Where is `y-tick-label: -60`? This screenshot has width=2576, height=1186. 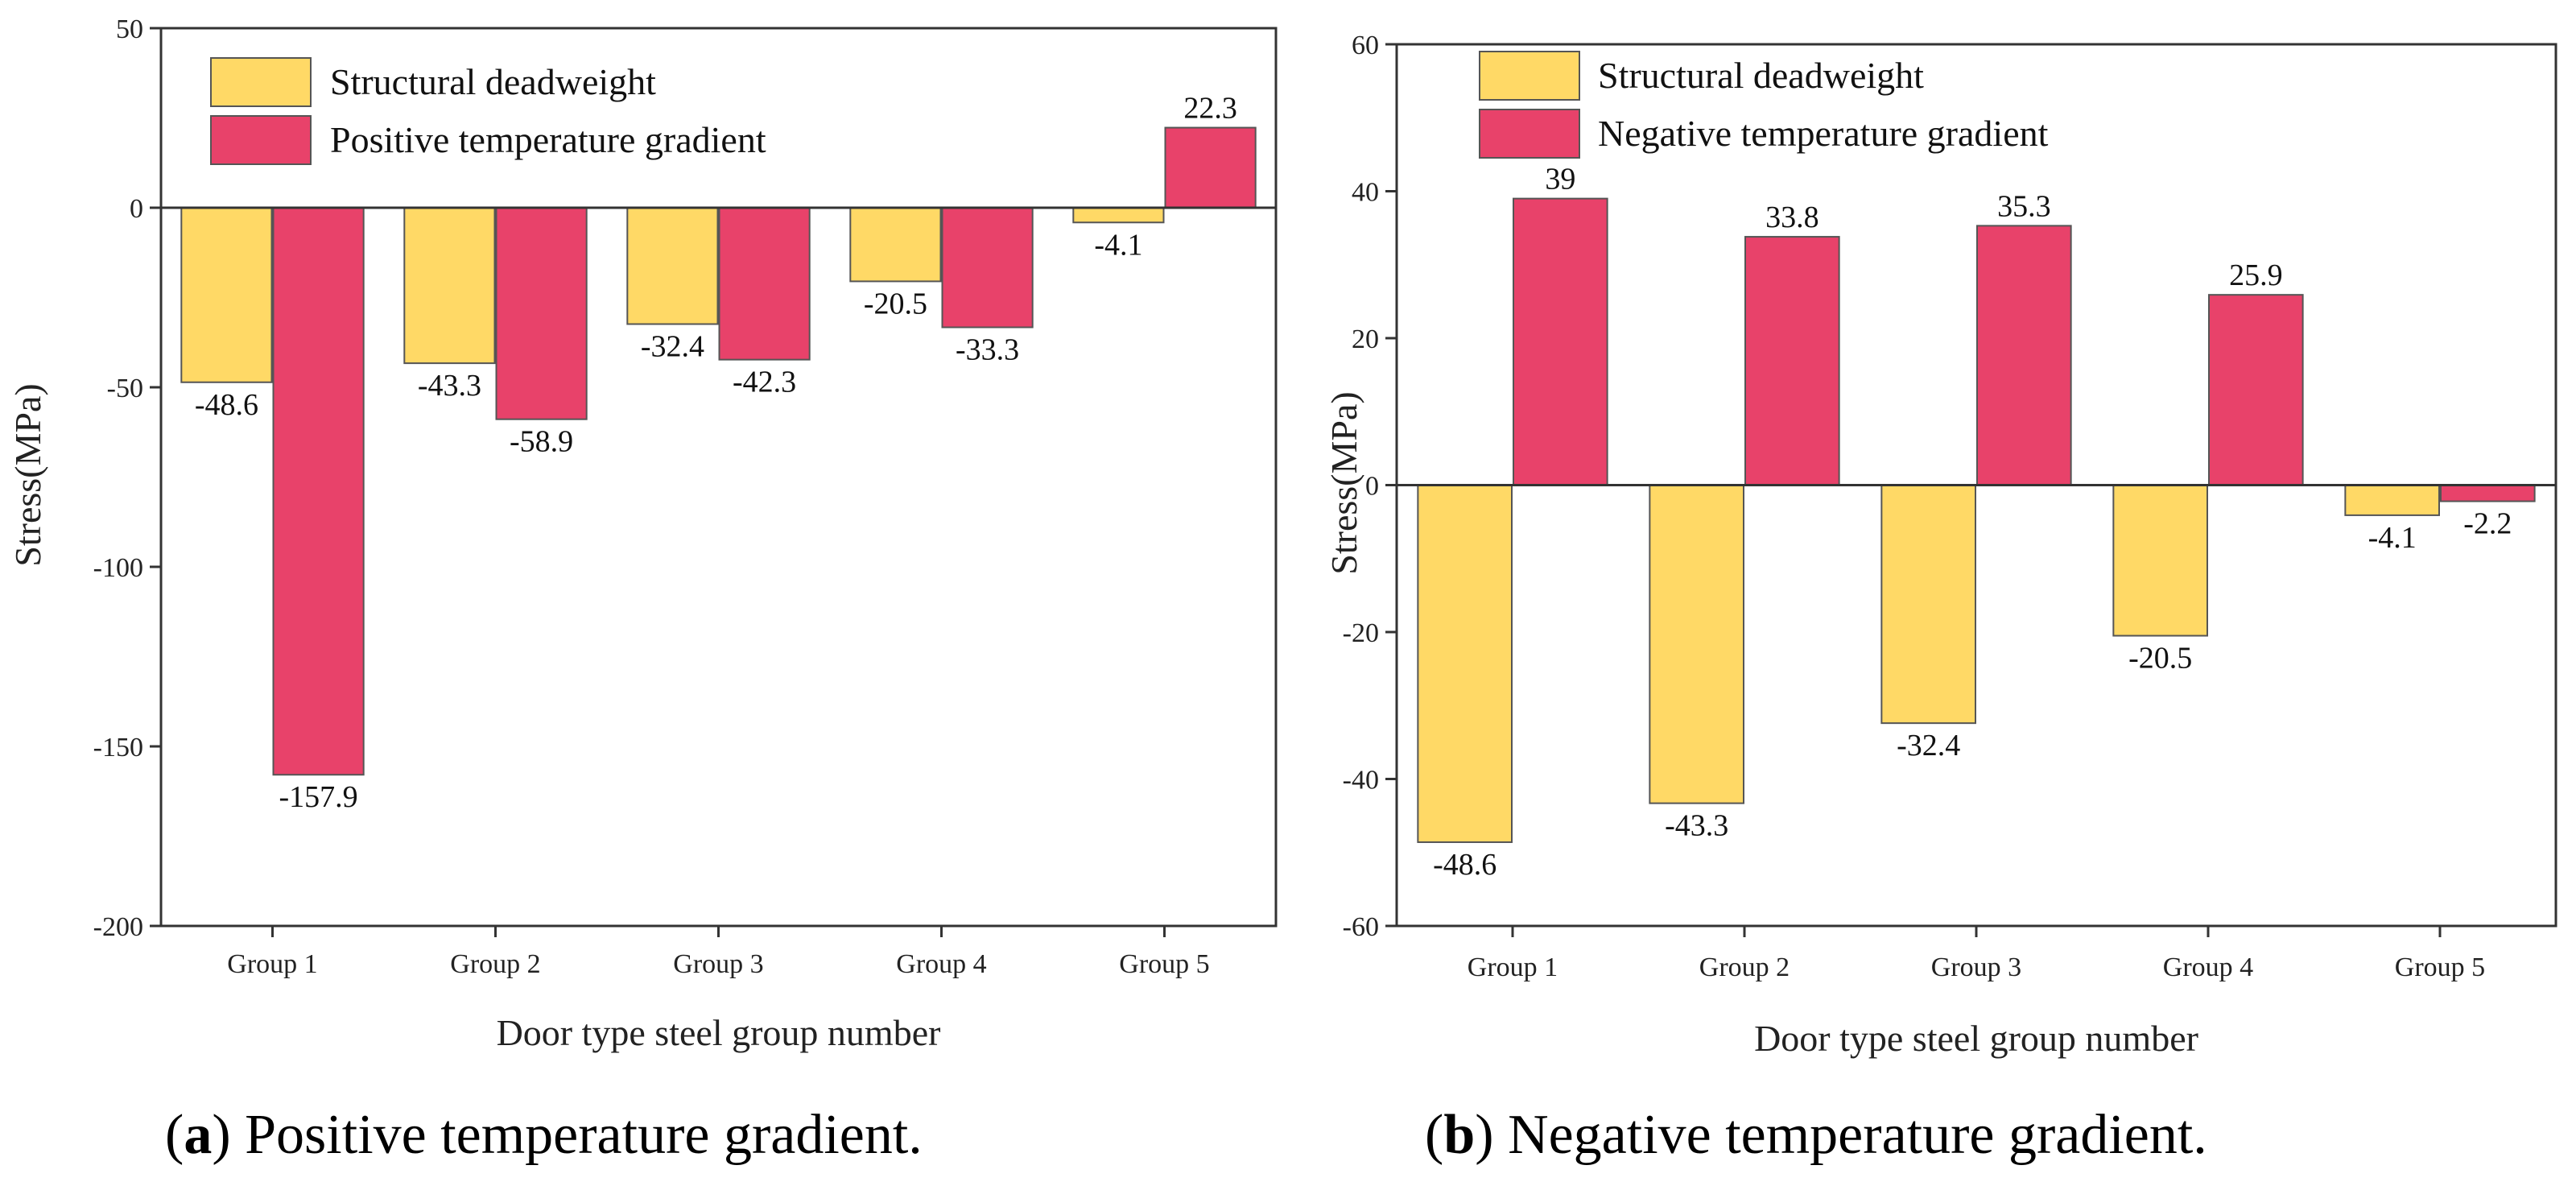 y-tick-label: -60 is located at coordinates (1361, 927).